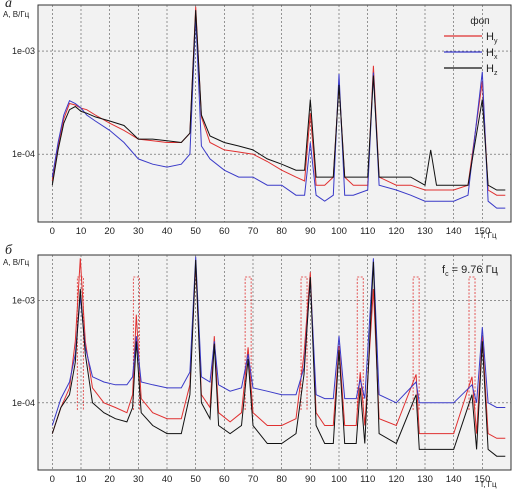  Describe the element at coordinates (367, 231) in the screenshot. I see `panel-a-xtick-label: 110` at that location.